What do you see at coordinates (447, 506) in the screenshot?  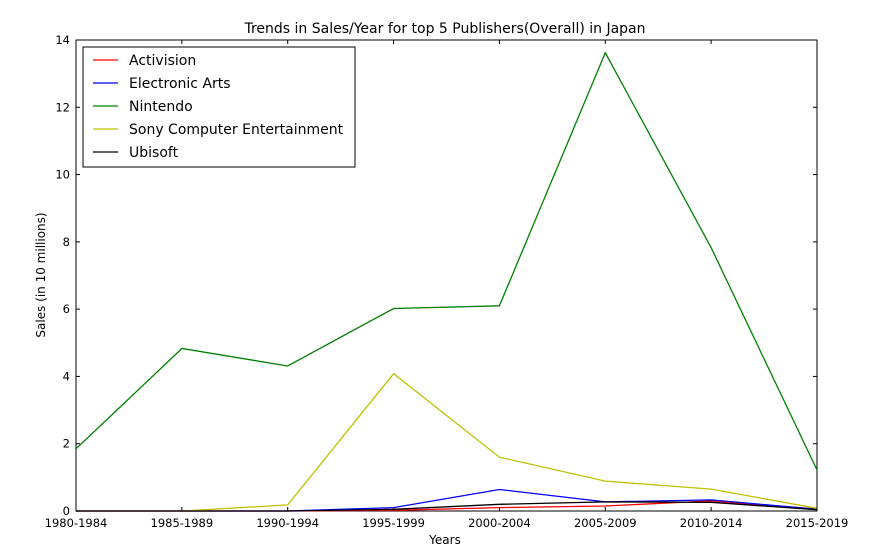 I see `series-line-ubisoft` at bounding box center [447, 506].